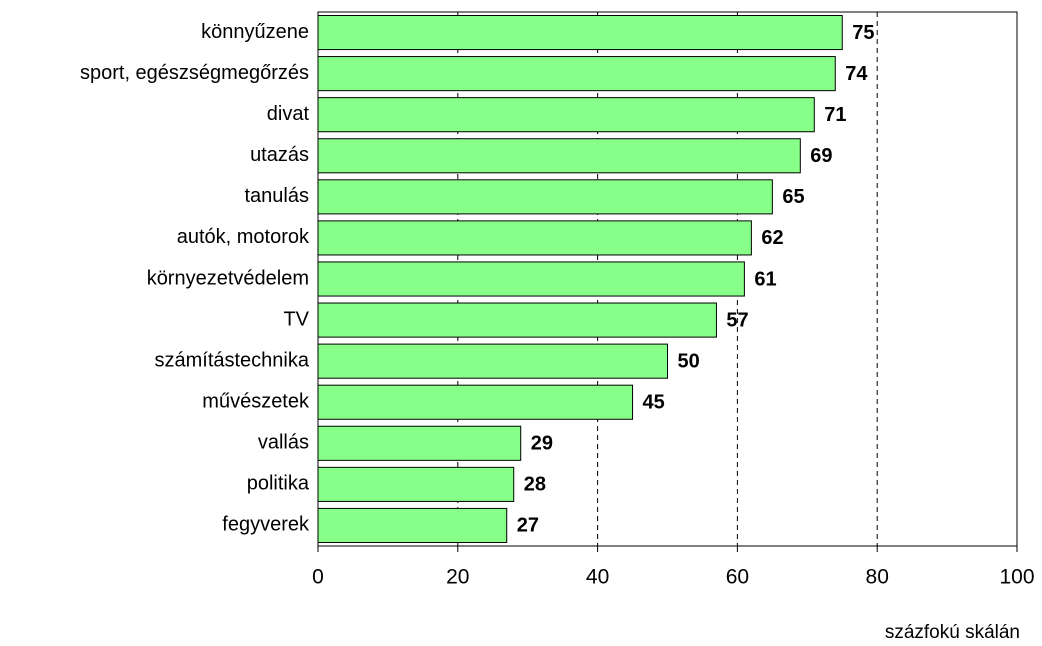 The width and height of the screenshot is (1042, 646). I want to click on value-label: 29, so click(542, 444).